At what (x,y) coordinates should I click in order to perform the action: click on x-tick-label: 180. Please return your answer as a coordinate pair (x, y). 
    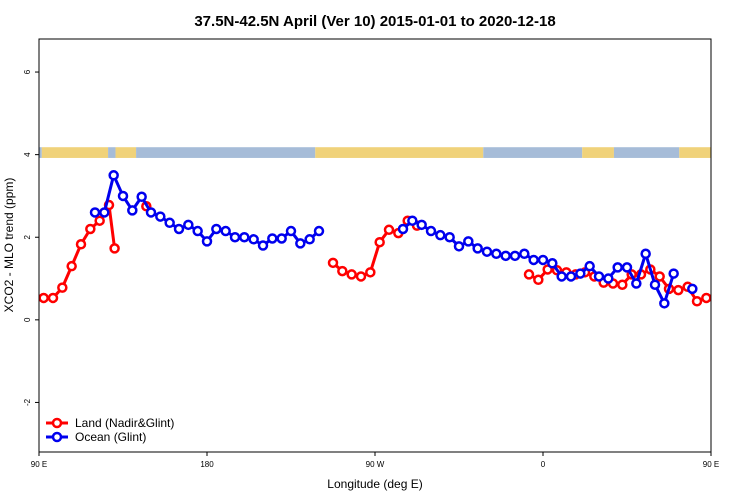
    Looking at the image, I should click on (207, 464).